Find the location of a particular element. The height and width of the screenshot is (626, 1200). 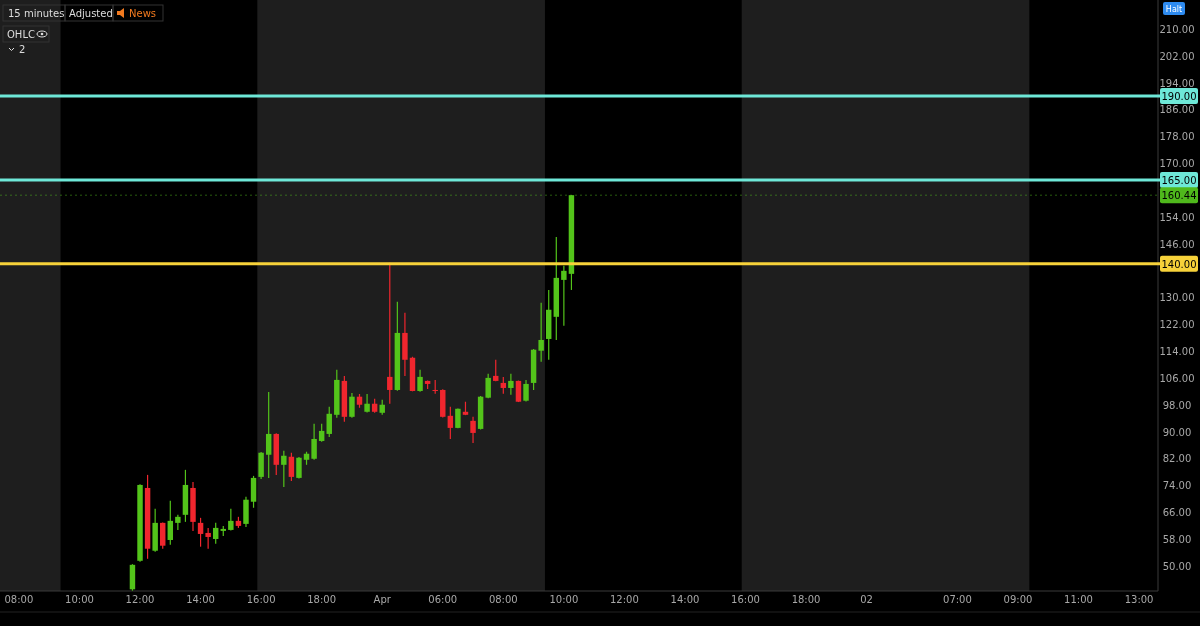

y-tick-label: 98.00 is located at coordinates (1177, 405).